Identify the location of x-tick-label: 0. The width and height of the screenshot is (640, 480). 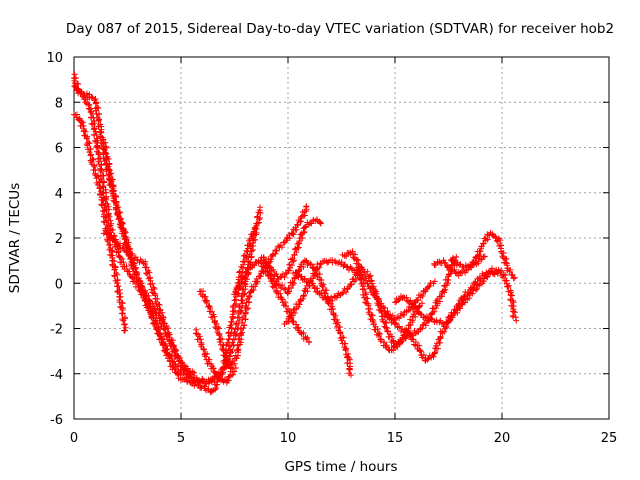
(74, 438).